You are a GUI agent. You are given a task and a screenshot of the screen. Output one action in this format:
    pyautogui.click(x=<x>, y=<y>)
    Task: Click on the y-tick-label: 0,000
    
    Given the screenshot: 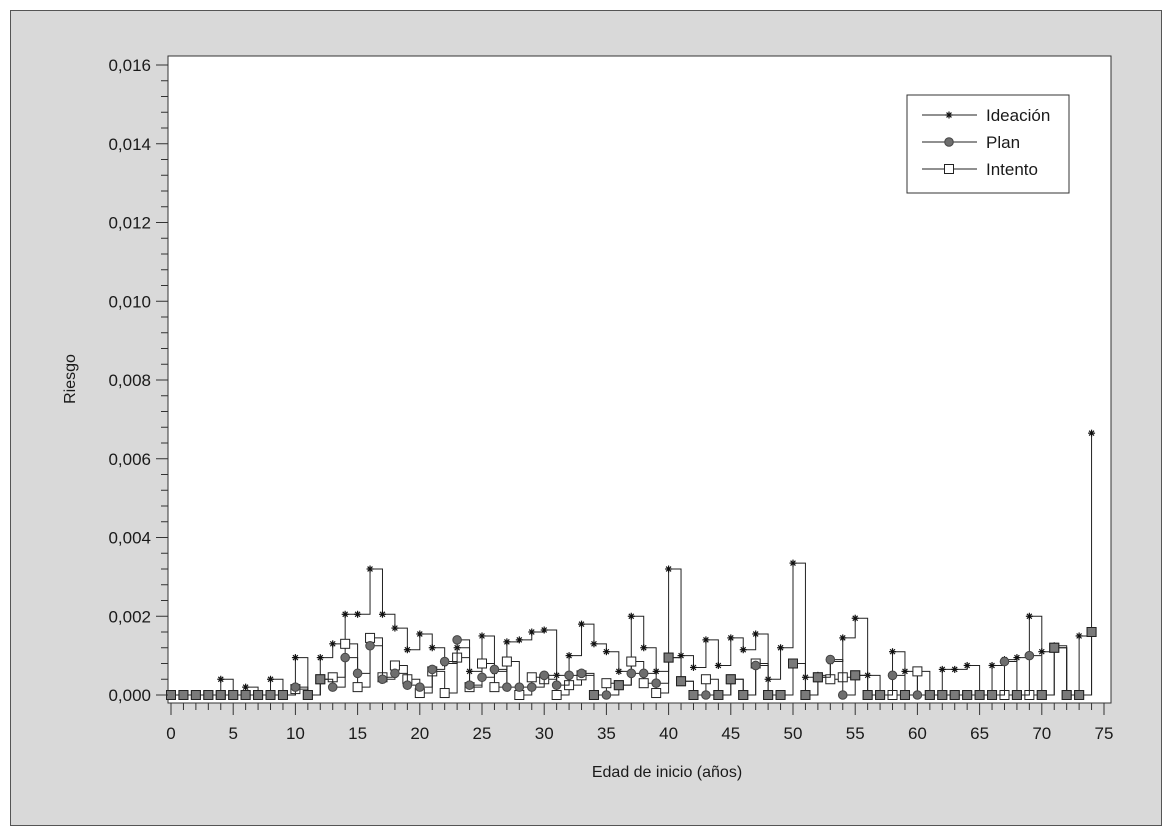 What is the action you would take?
    pyautogui.click(x=129, y=695)
    